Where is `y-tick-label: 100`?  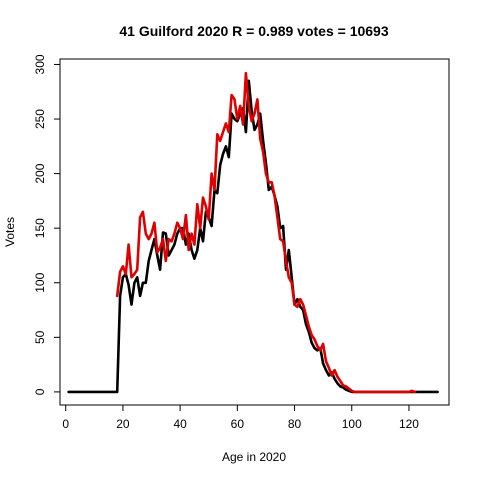
y-tick-label: 100 is located at coordinates (40, 282).